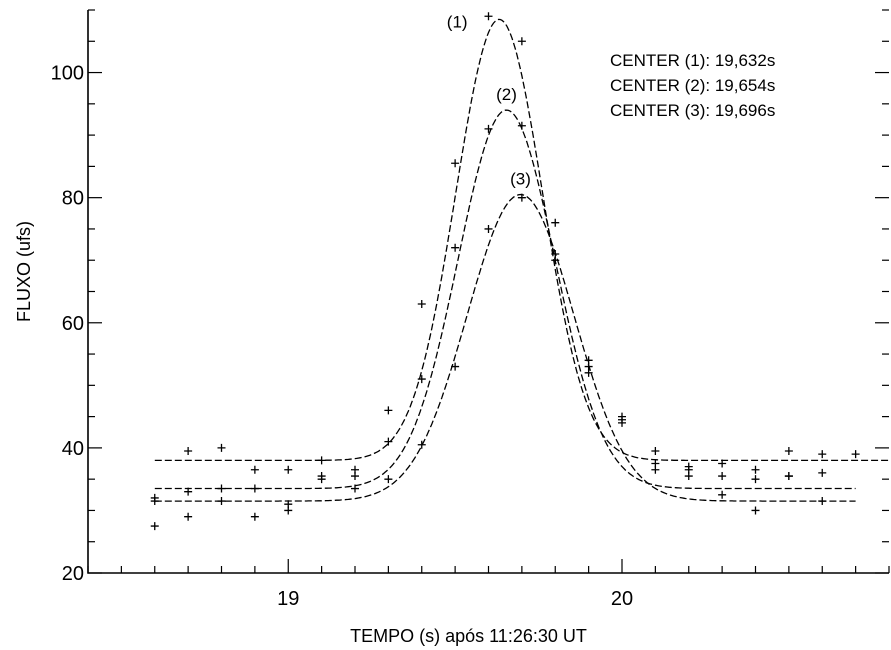 The image size is (891, 650). I want to click on y-tick-label: 100, so click(67, 74).